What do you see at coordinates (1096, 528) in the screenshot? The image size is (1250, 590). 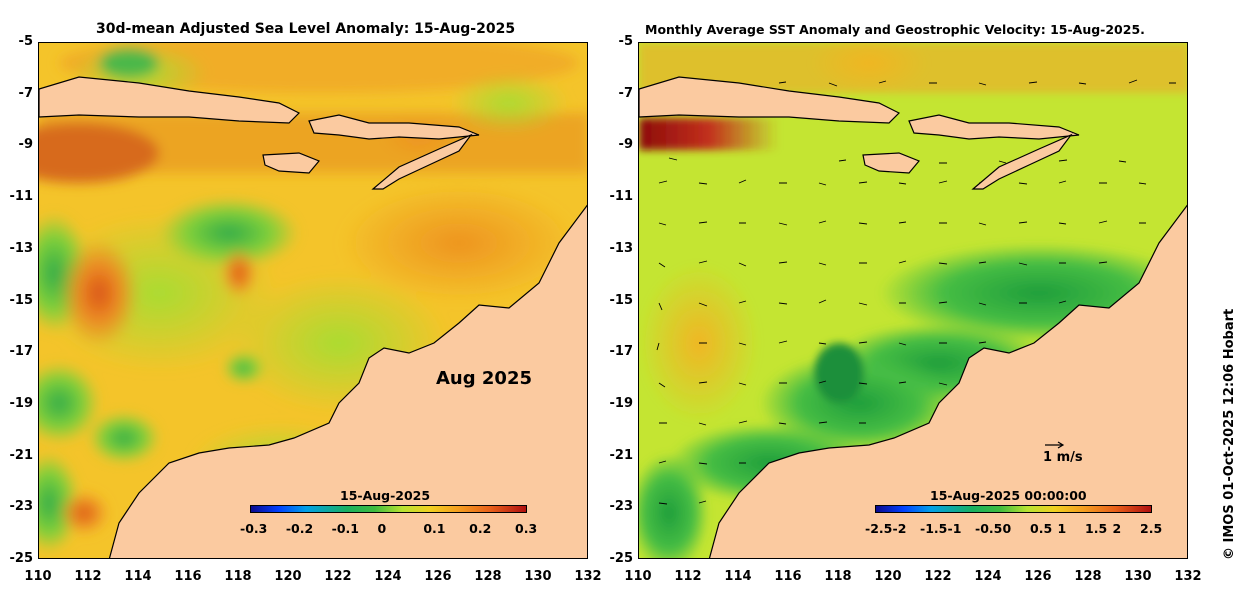 I see `colorbar-tick-label: 1.5` at bounding box center [1096, 528].